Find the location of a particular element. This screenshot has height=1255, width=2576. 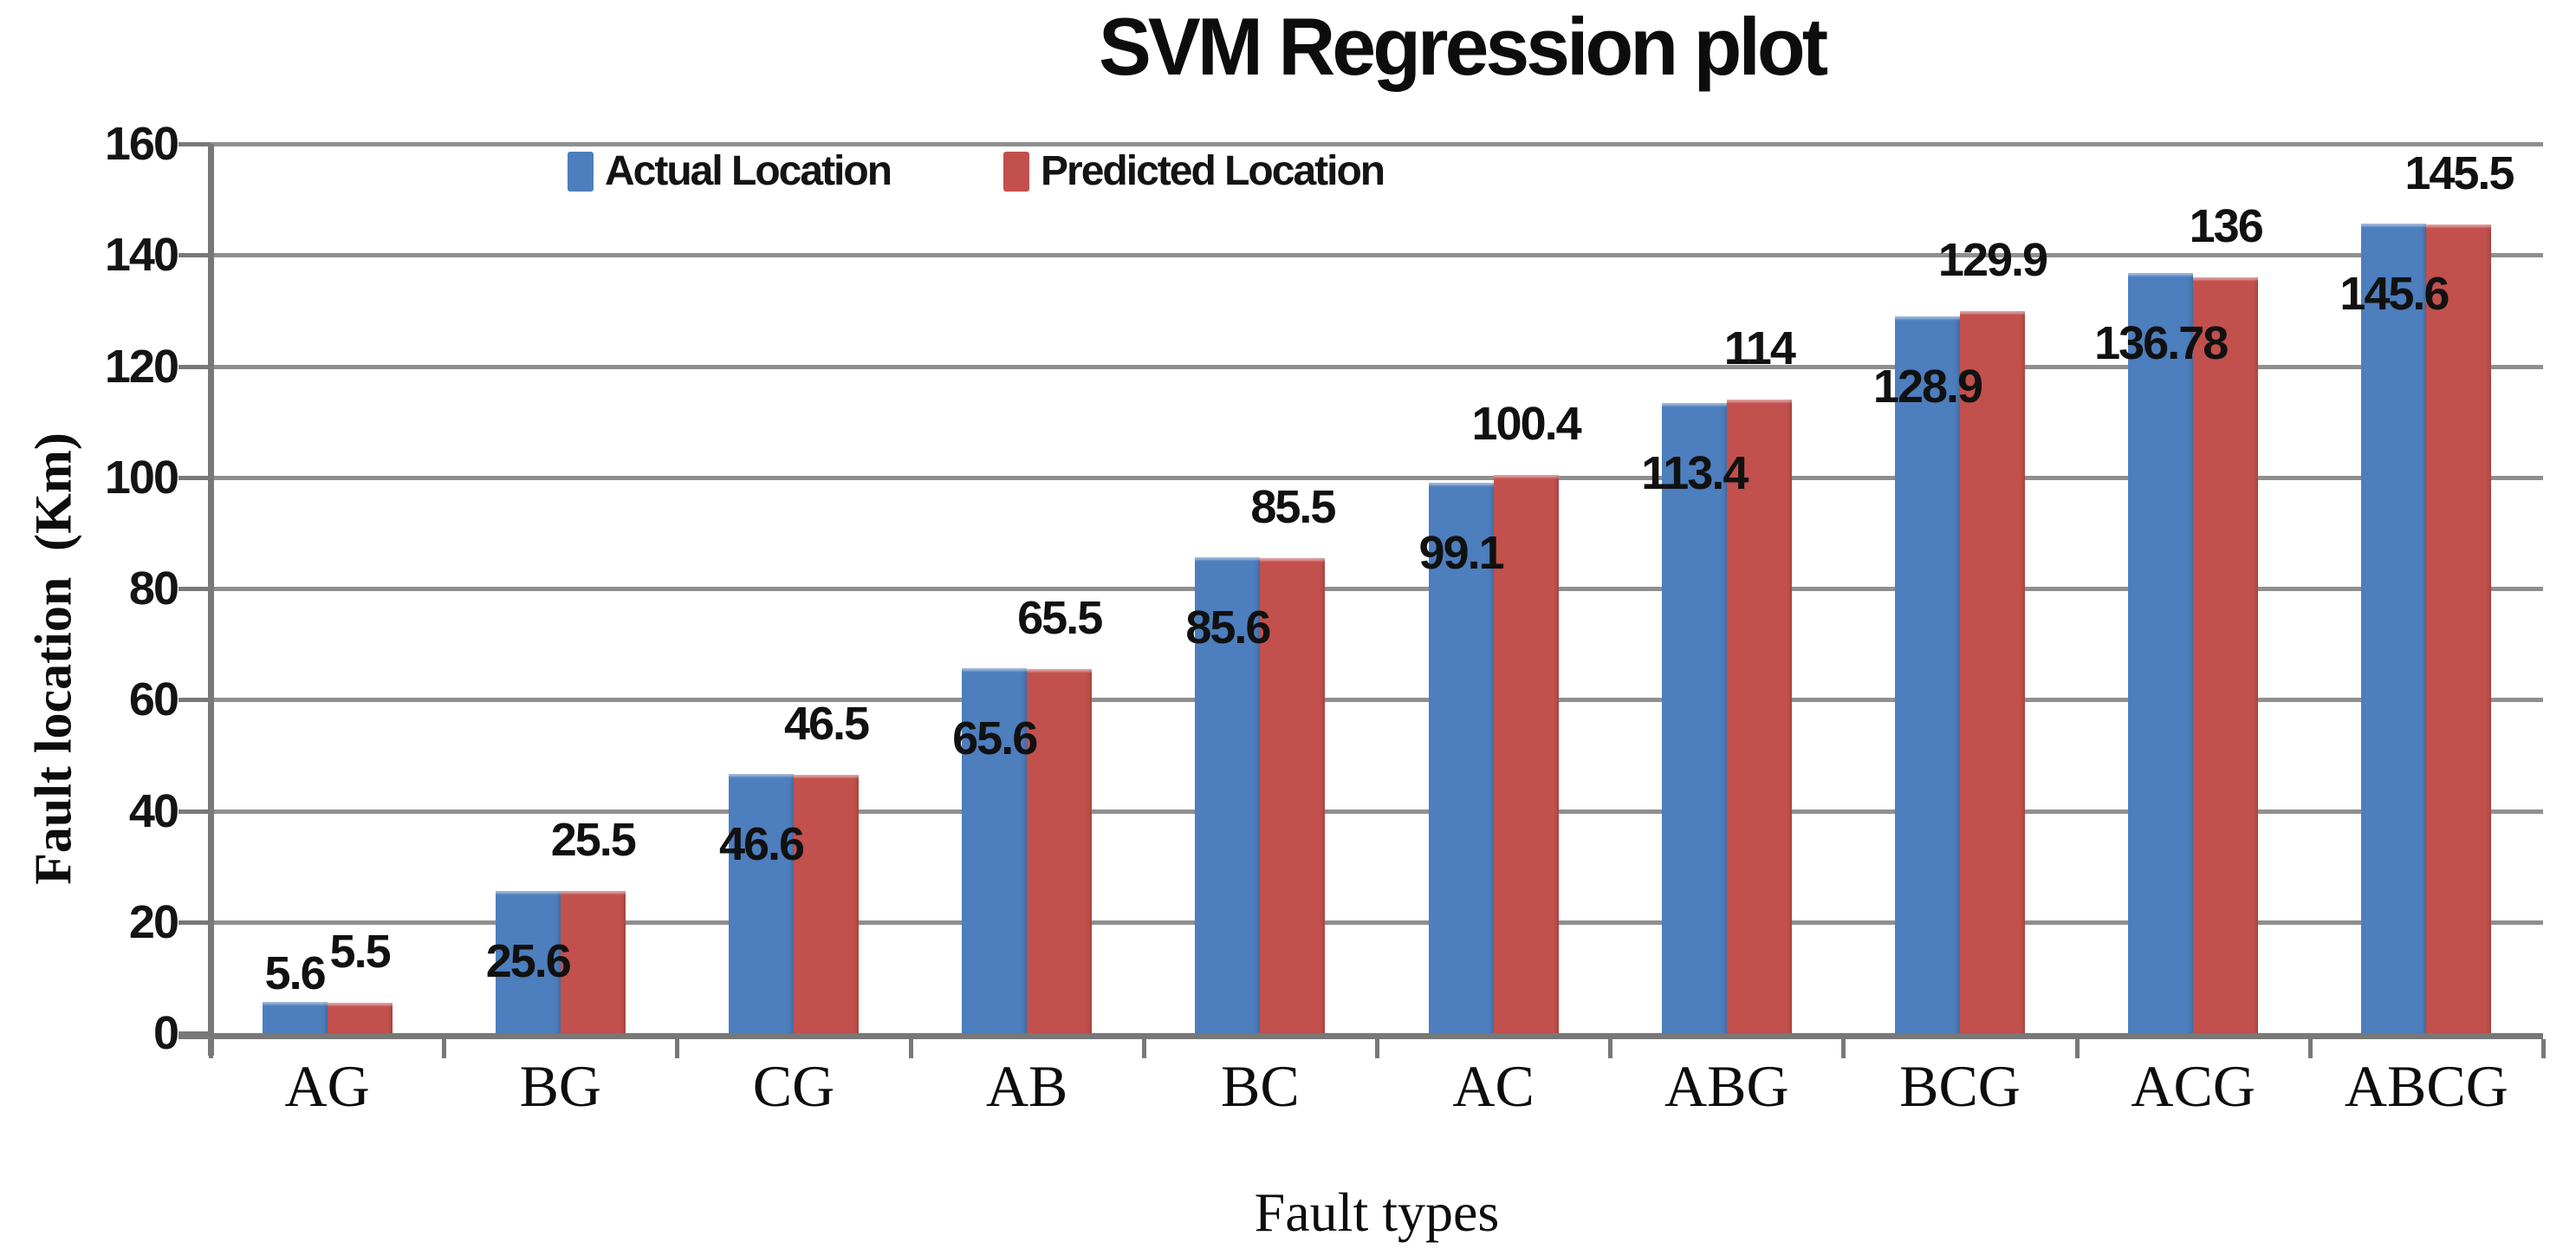

legend-label: Predicted Location is located at coordinates (1213, 171).